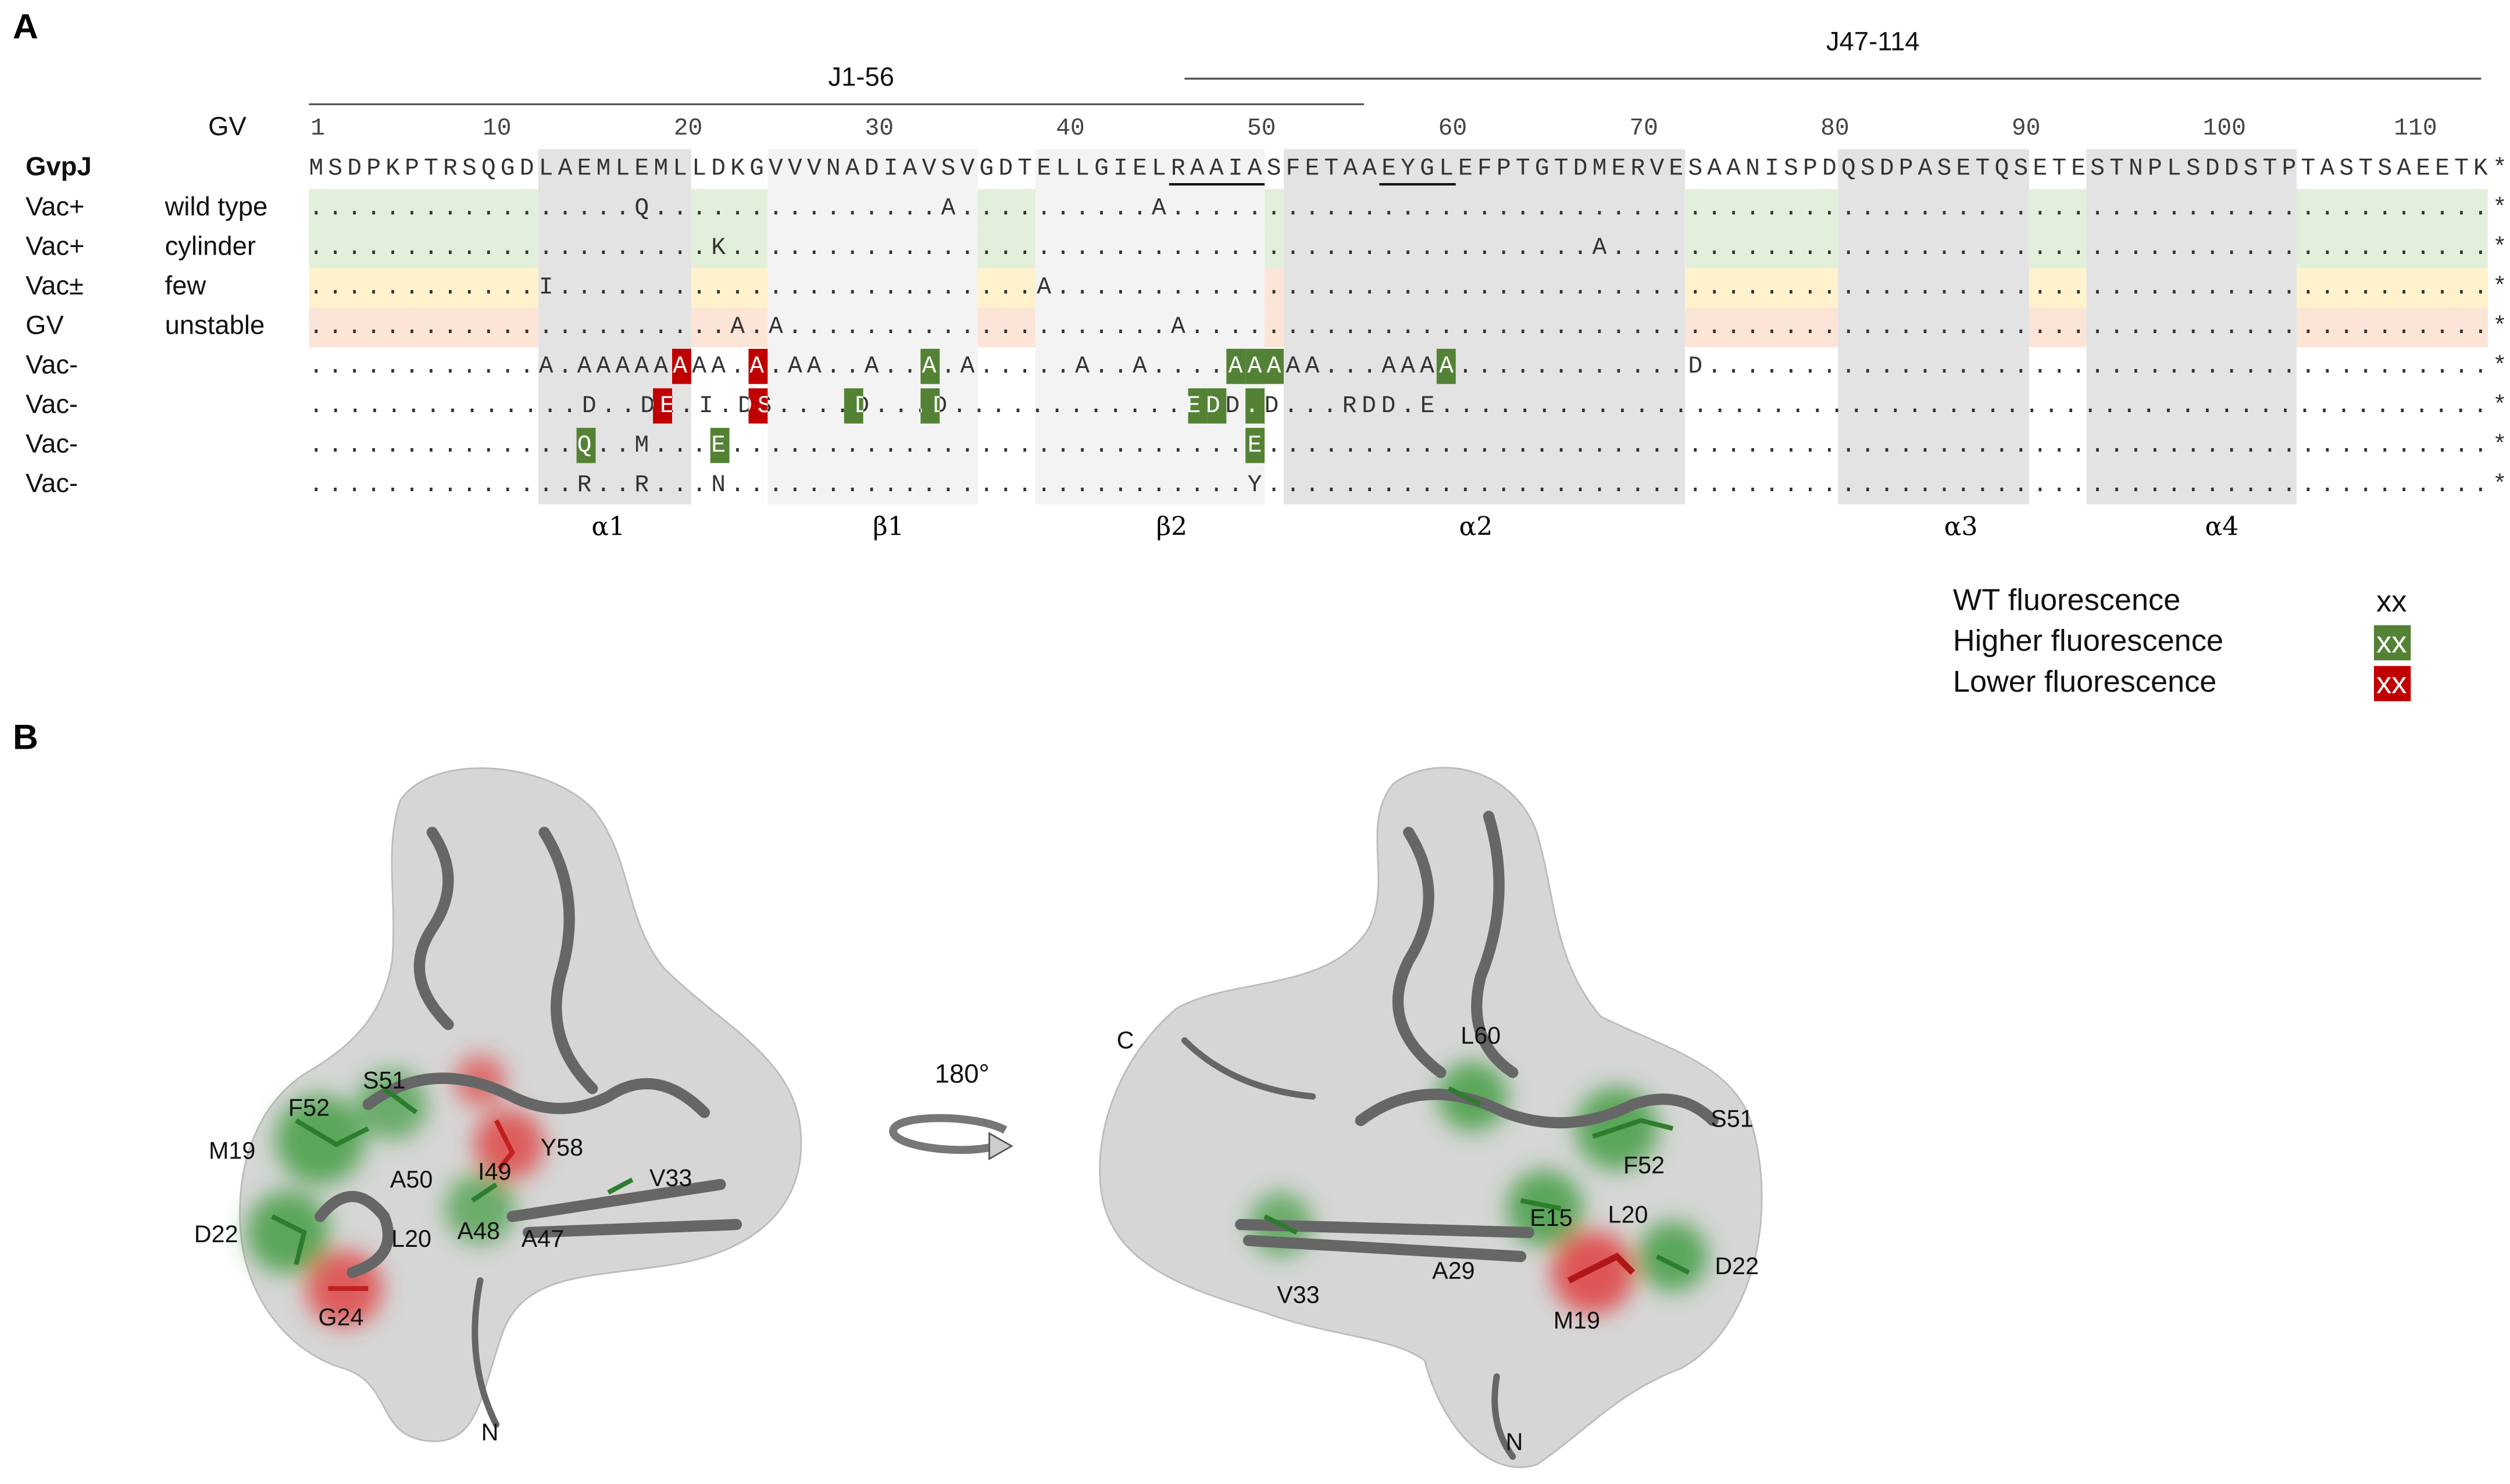 The image size is (2510, 1484). I want to click on panel-label: A, so click(25, 26).